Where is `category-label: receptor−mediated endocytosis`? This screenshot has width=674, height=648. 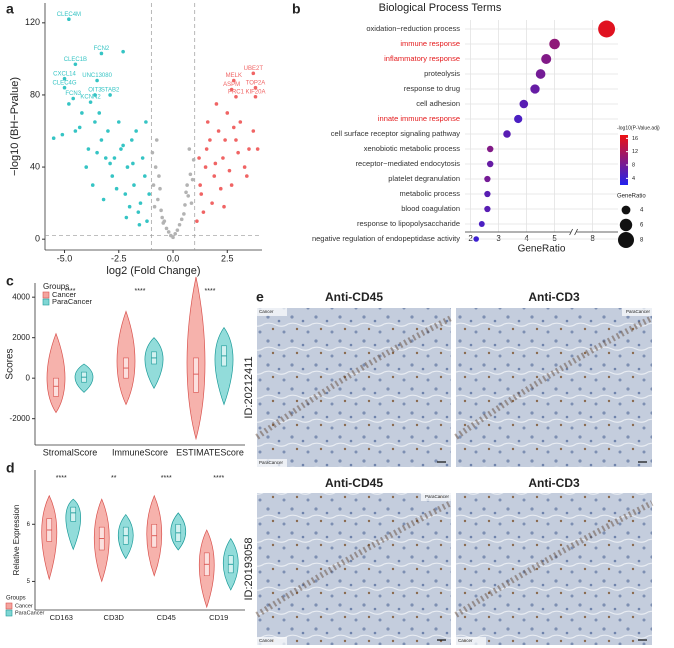
category-label: receptor−mediated endocytosis is located at coordinates (408, 163).